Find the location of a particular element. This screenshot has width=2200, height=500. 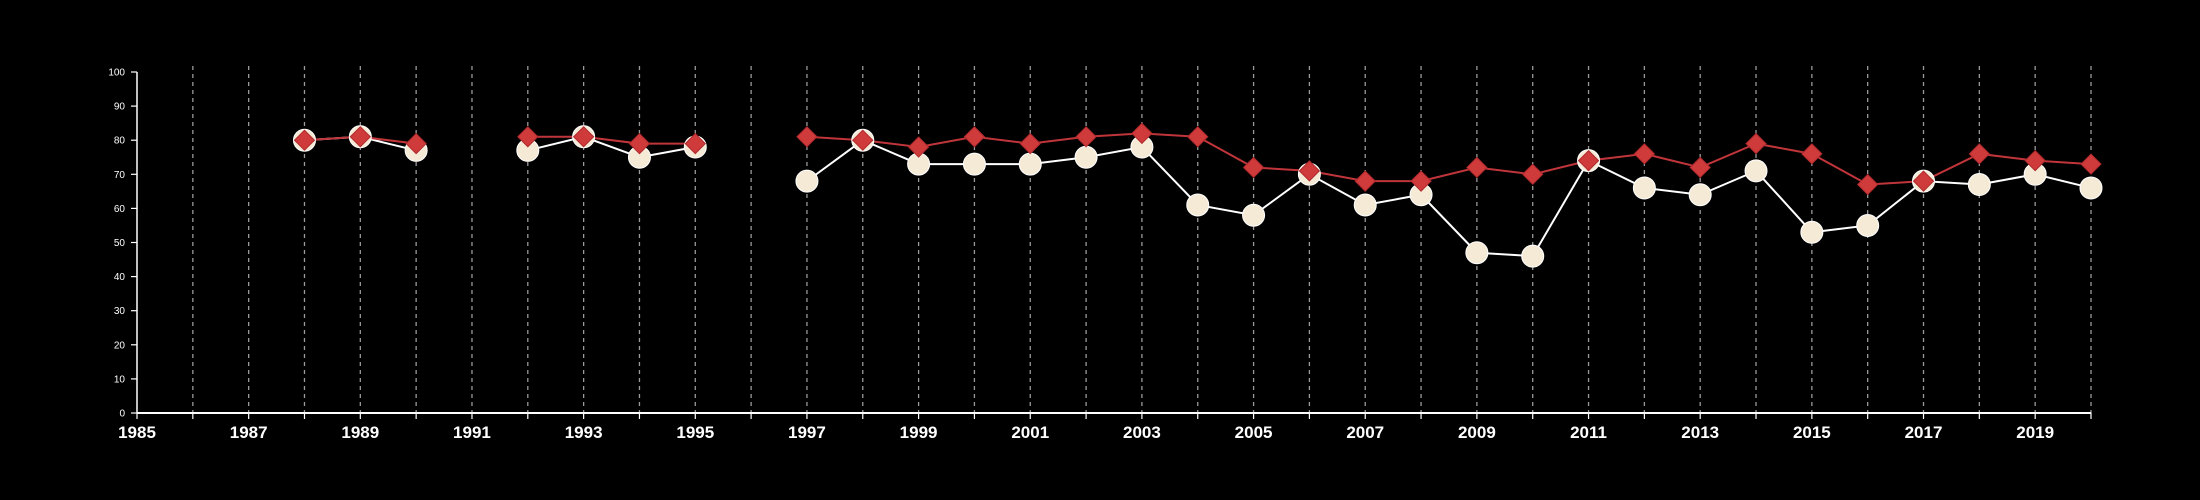

x-tick-label-1995: 1995 is located at coordinates (695, 432).